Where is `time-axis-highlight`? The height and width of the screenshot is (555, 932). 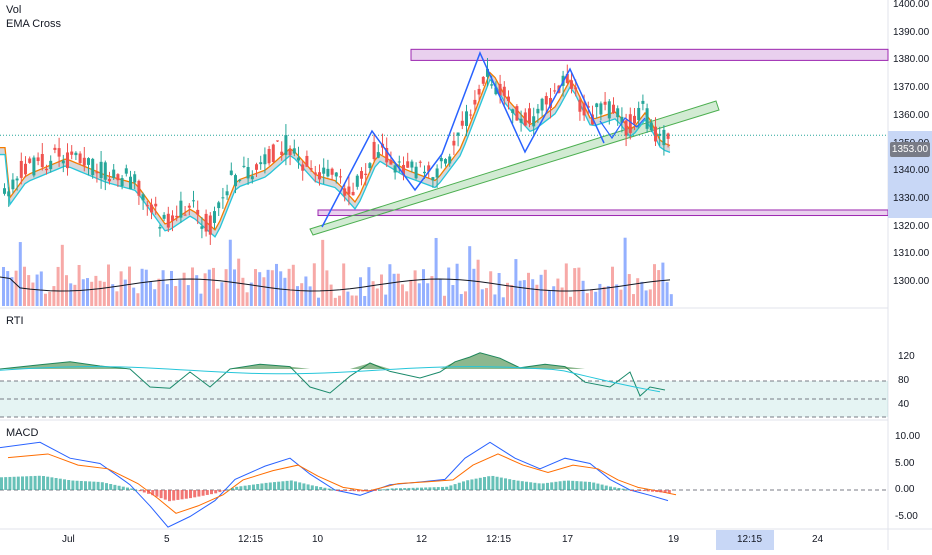
time-axis-highlight is located at coordinates (745, 540).